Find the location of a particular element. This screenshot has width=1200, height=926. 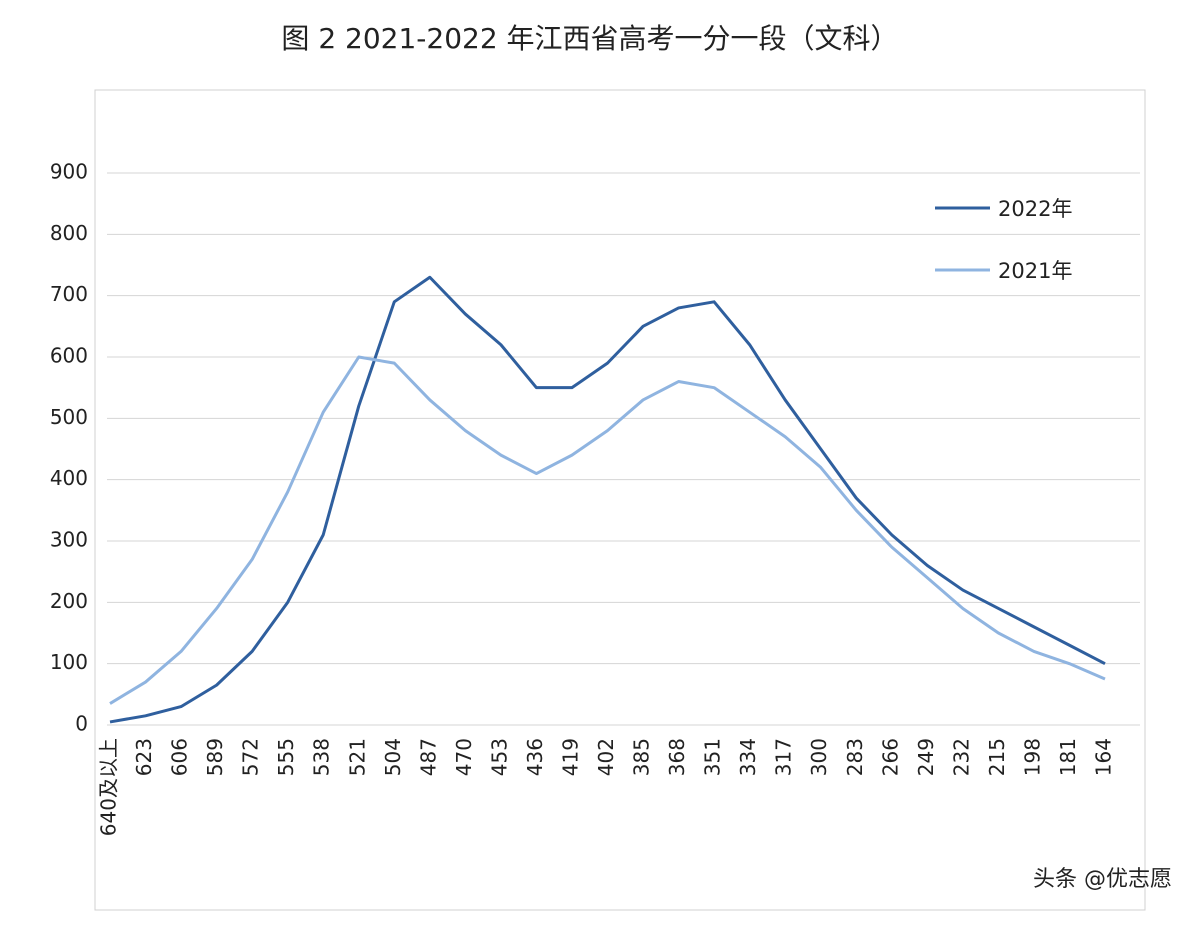

x-tick-label: 215 is located at coordinates (997, 757).